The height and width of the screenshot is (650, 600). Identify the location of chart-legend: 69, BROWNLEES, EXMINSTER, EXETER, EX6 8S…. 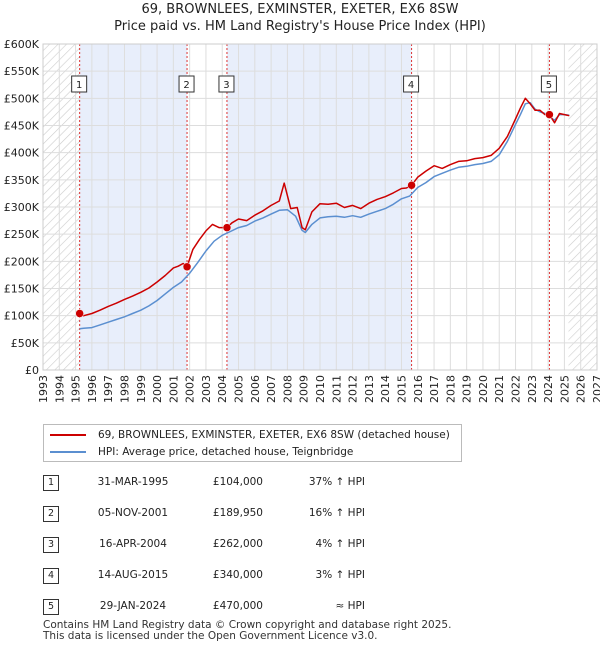
(252, 443).